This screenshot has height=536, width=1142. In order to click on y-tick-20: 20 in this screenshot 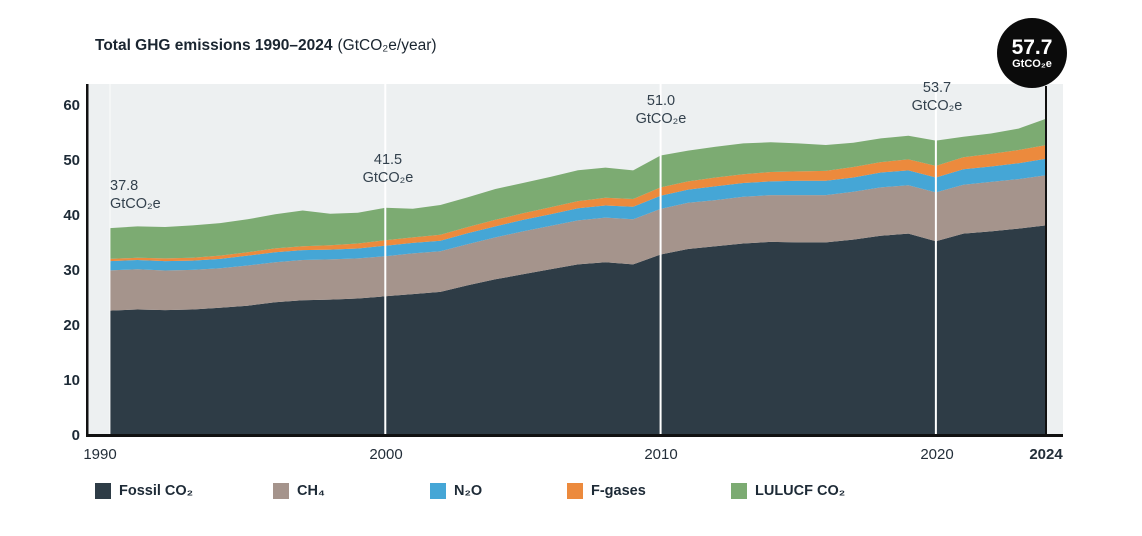, I will do `click(71, 325)`.